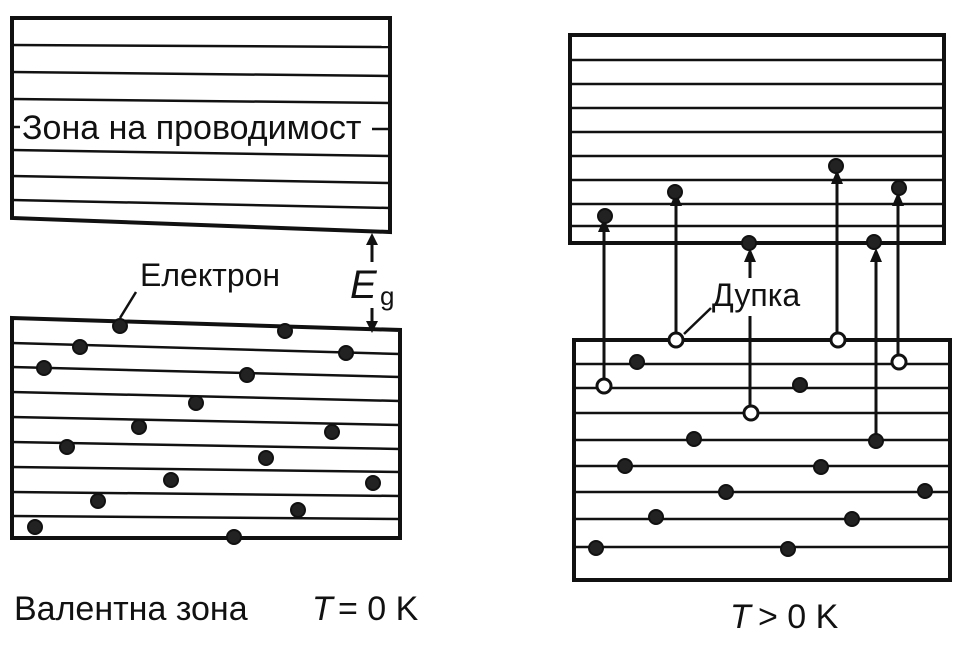  I want to click on left-conduction-band: Зона на проводимост, so click(201, 125).